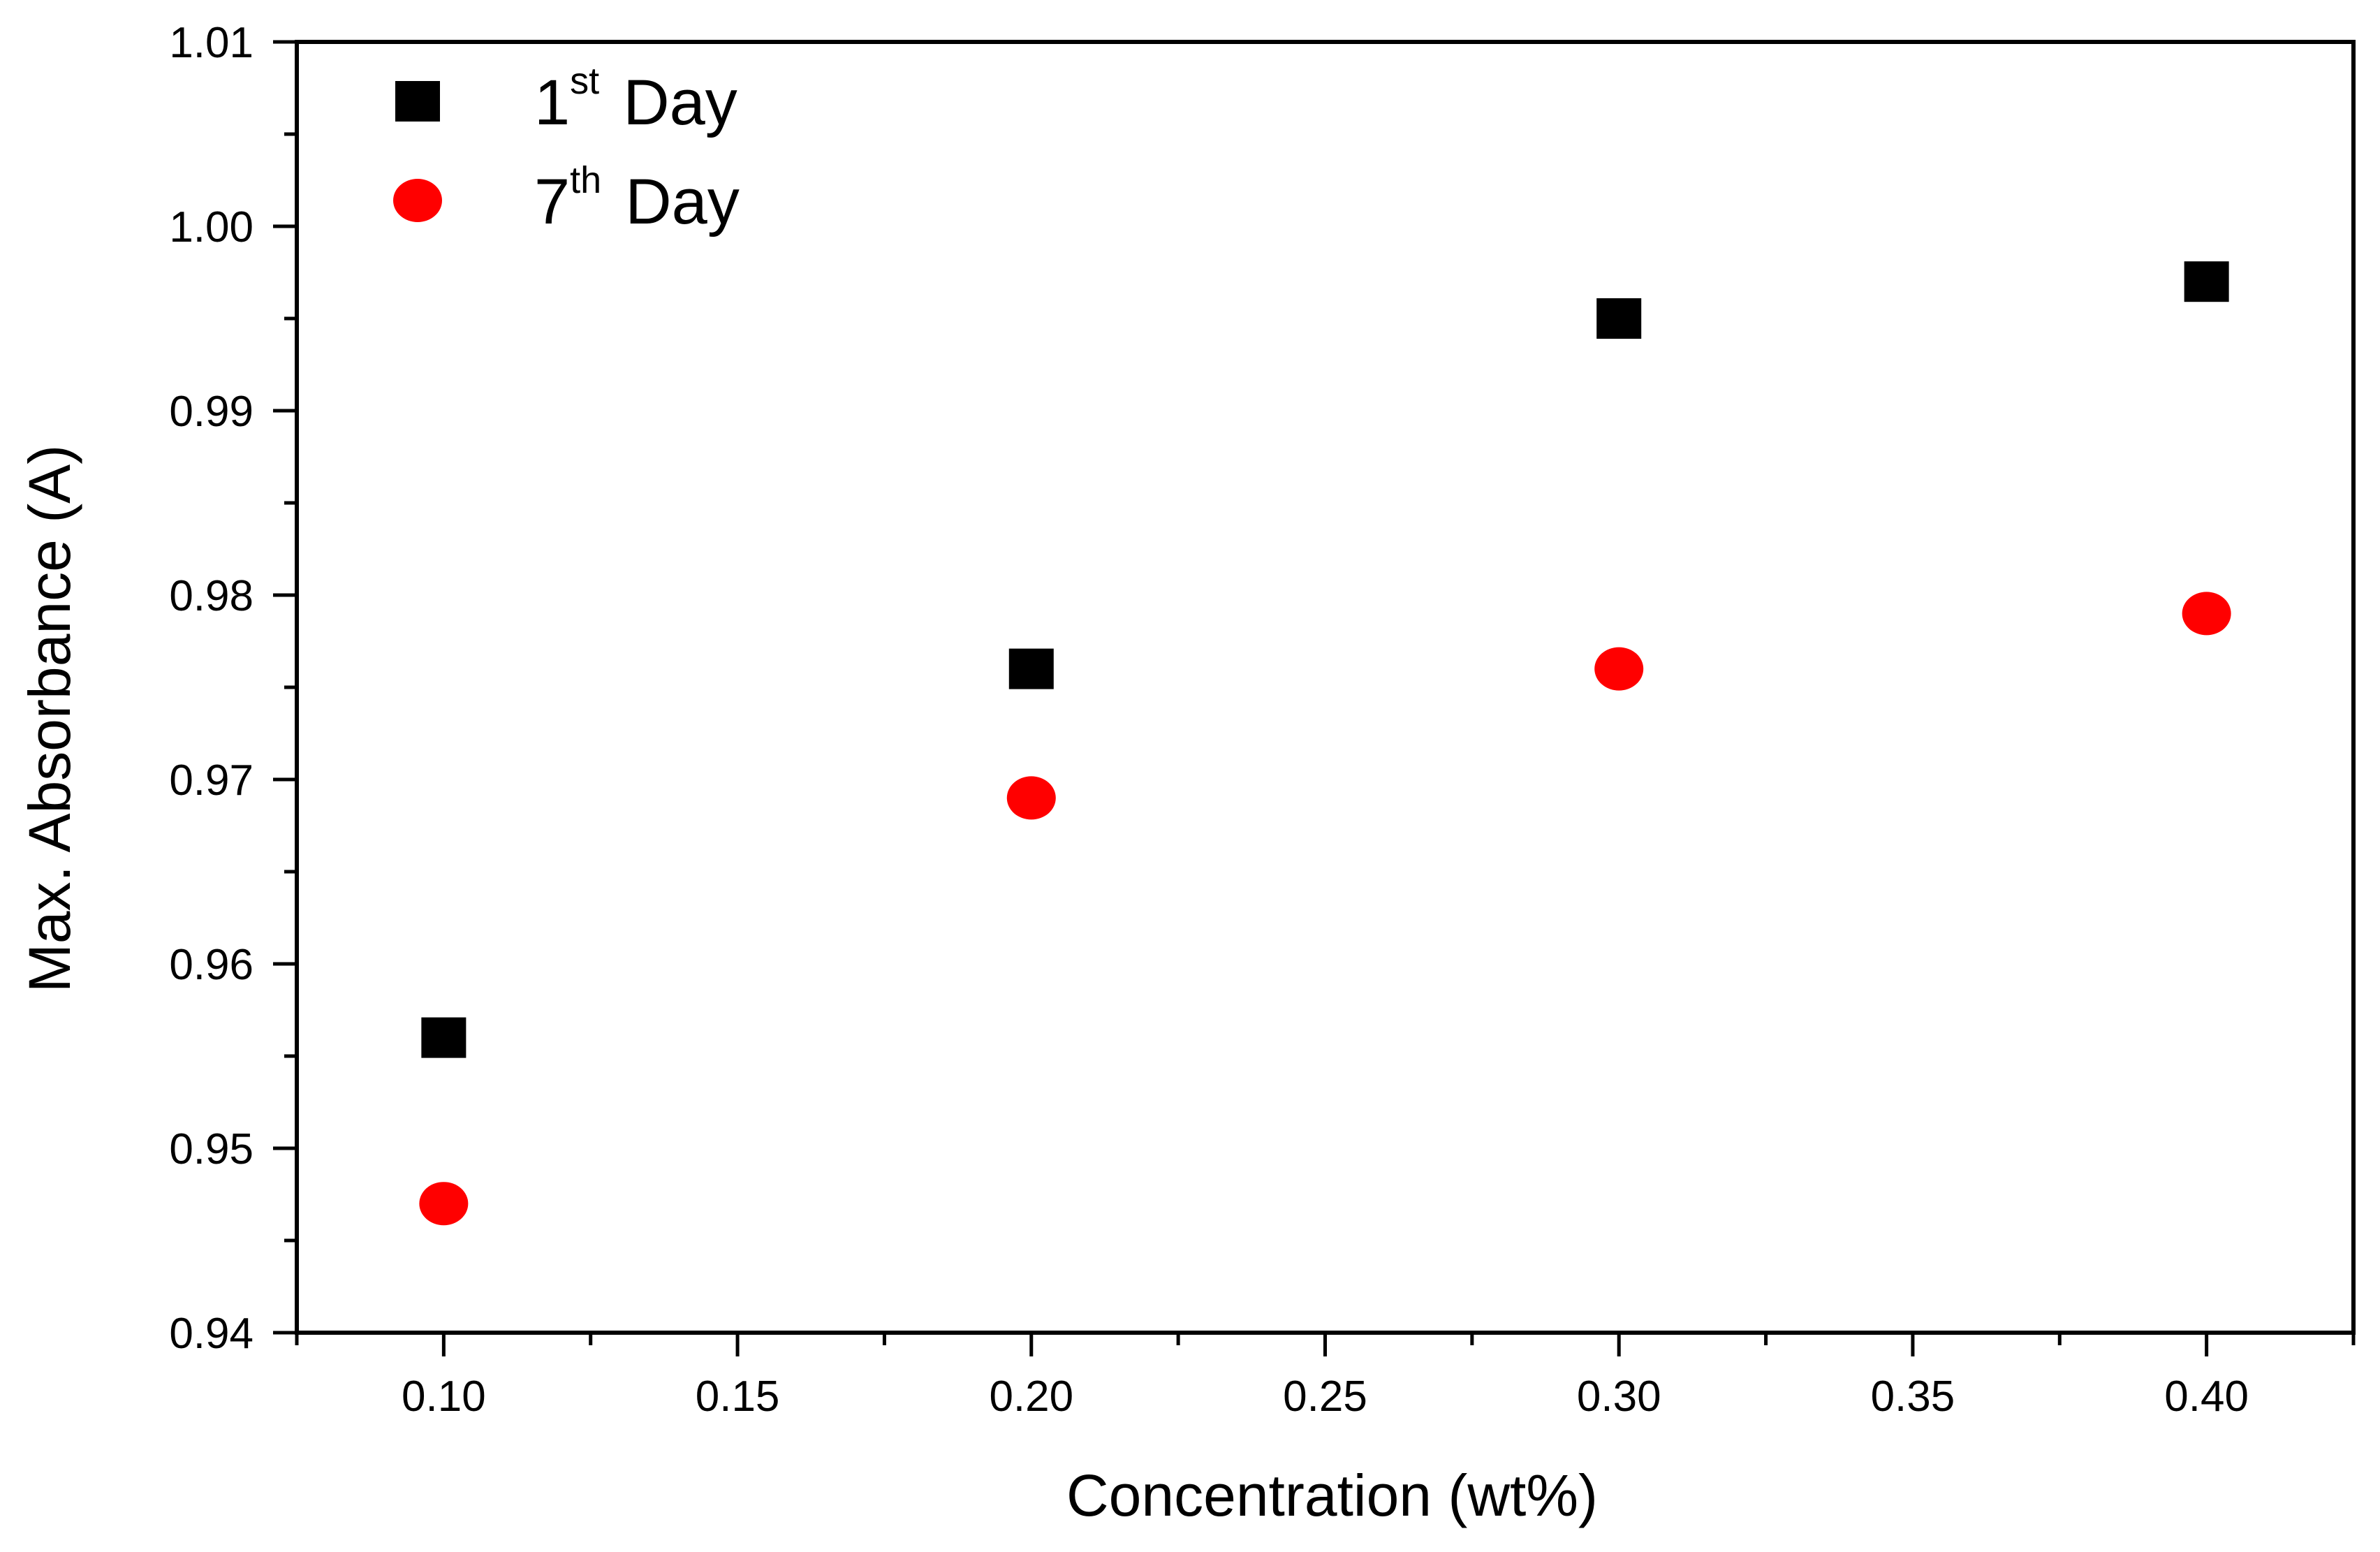 The width and height of the screenshot is (2380, 1552). What do you see at coordinates (212, 1334) in the screenshot?
I see `y-tick-label: 0.94` at bounding box center [212, 1334].